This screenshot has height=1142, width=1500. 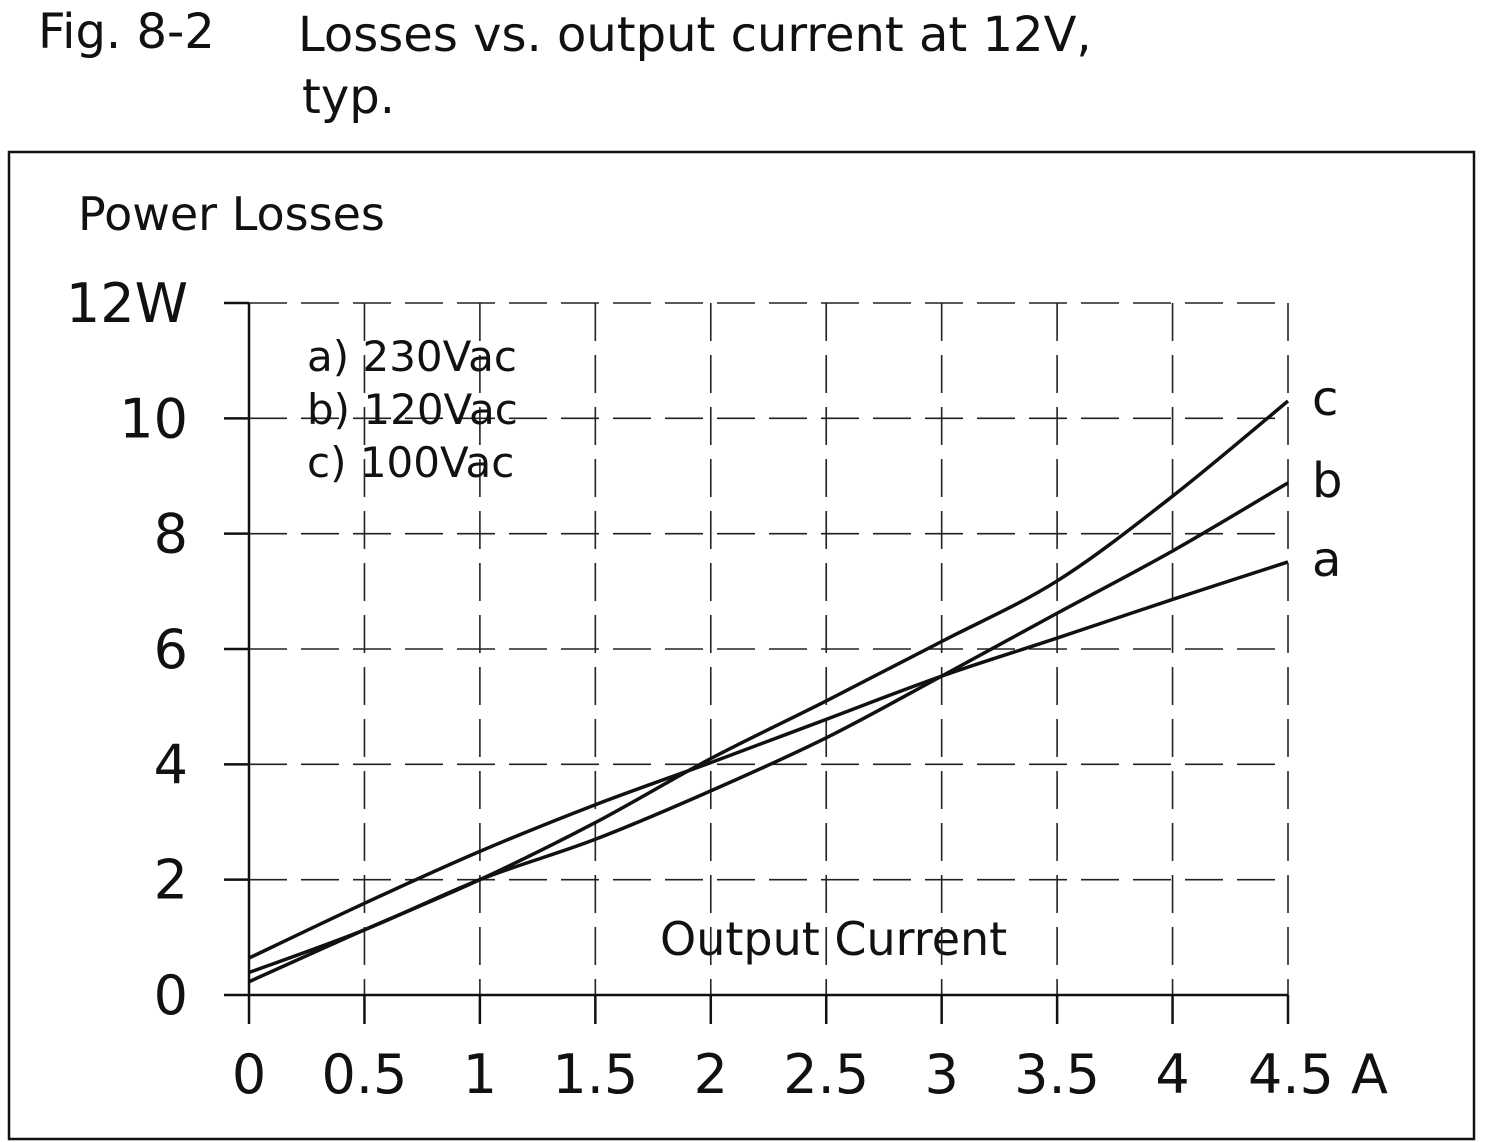 What do you see at coordinates (826, 1074) in the screenshot?
I see `x-tick-label: 2.5` at bounding box center [826, 1074].